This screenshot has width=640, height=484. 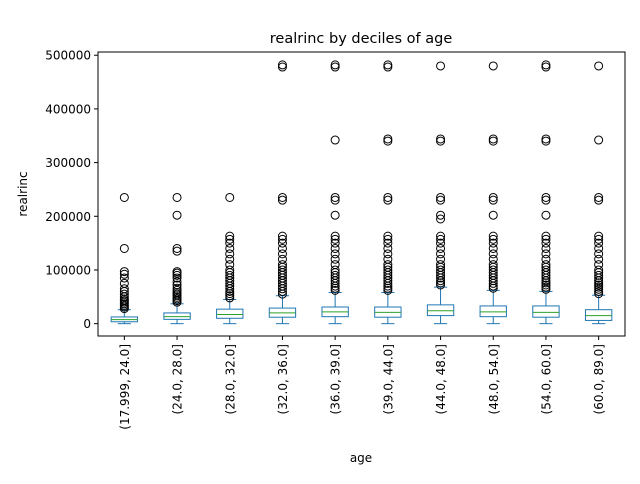 I want to click on x-tick-label: (54.0, 60.0], so click(x=546, y=379).